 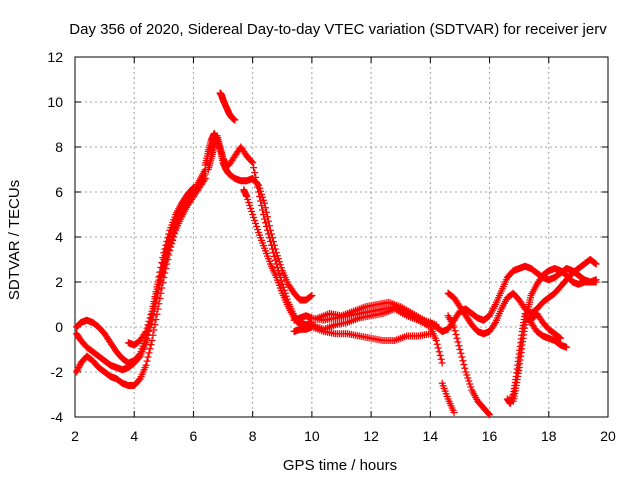 What do you see at coordinates (59, 237) in the screenshot?
I see `y-tick-label: 4` at bounding box center [59, 237].